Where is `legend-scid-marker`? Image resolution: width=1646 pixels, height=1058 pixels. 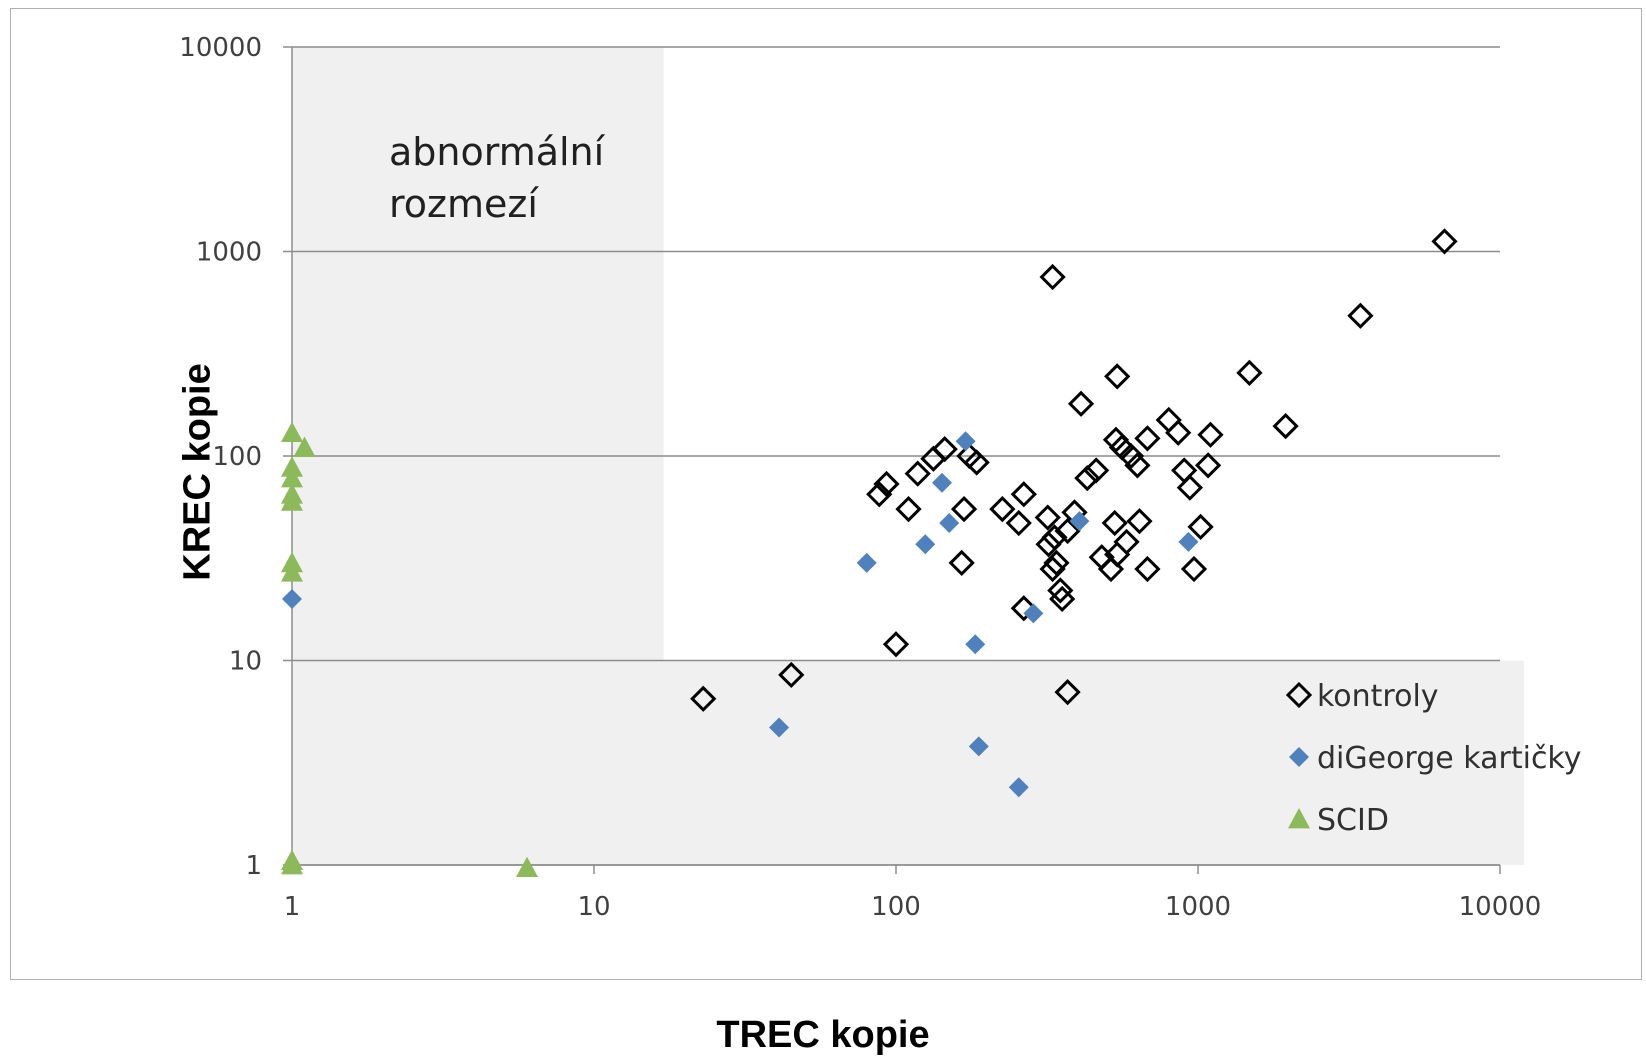
legend-scid-marker is located at coordinates (1299, 818).